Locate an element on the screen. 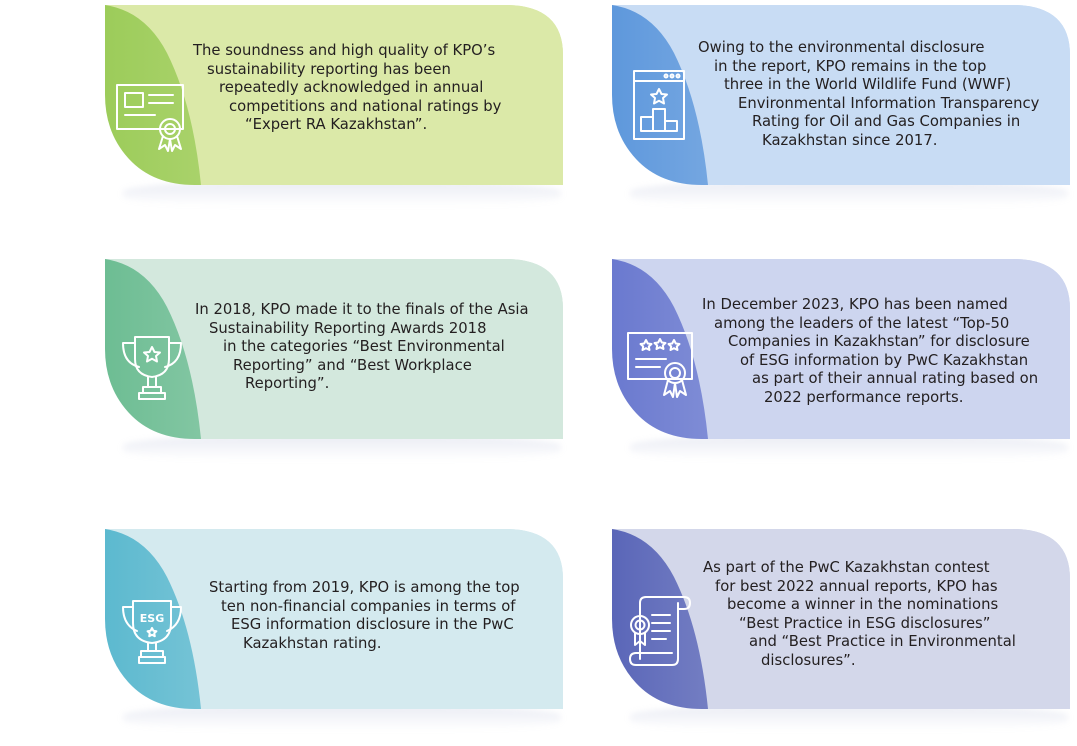 Image resolution: width=1077 pixels, height=746 pixels. text-line: for best 2022 annual reports, KPO has is located at coordinates (856, 586).